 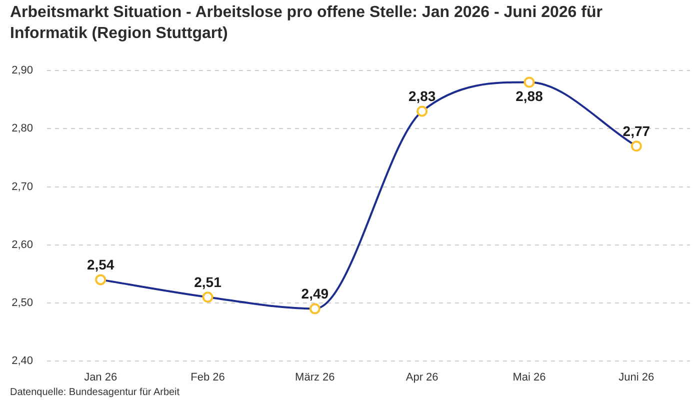 What do you see at coordinates (95, 393) in the screenshot?
I see `text: Datenquelle: Bundesagentur für Arbeit` at bounding box center [95, 393].